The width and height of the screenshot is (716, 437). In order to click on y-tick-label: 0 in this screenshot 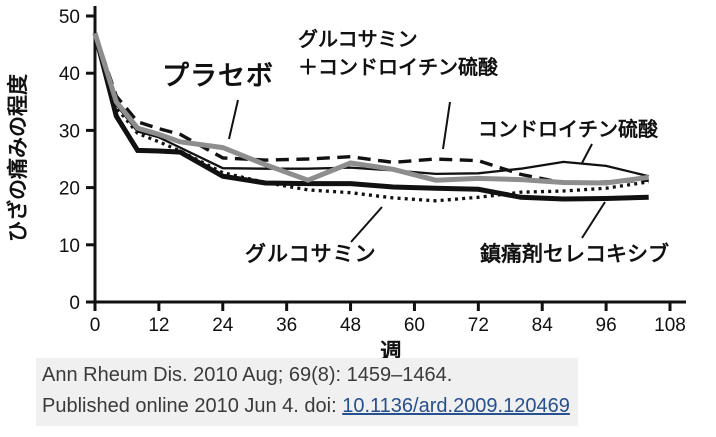, I will do `click(74, 303)`.